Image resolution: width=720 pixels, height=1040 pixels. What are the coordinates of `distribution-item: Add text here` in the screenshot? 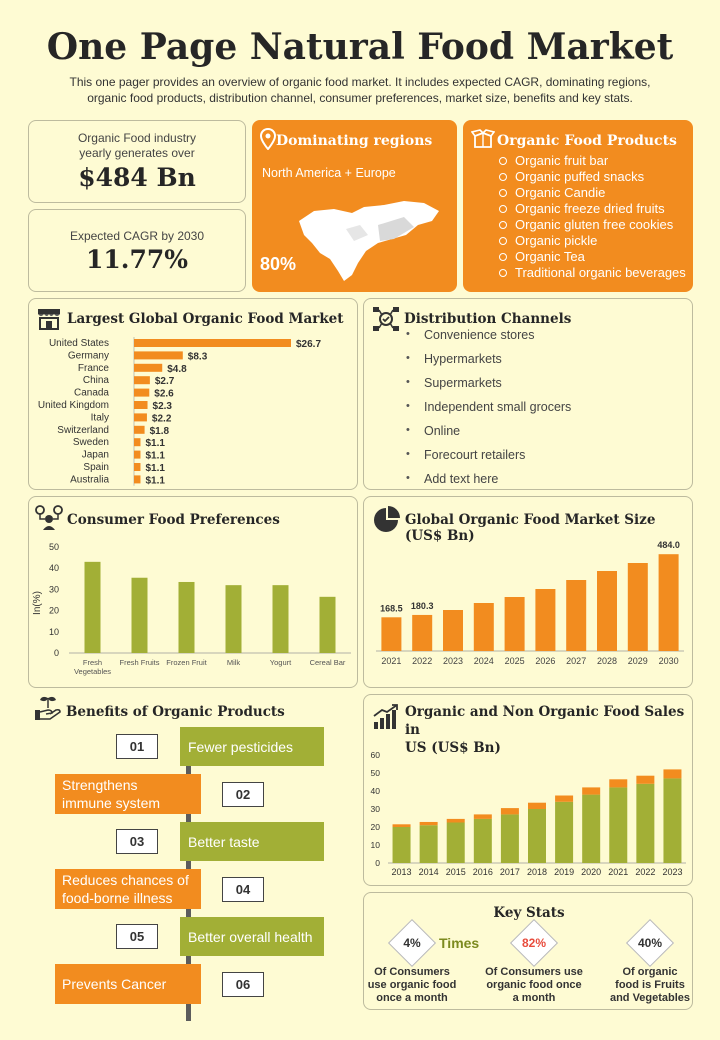 It's located at (487, 484).